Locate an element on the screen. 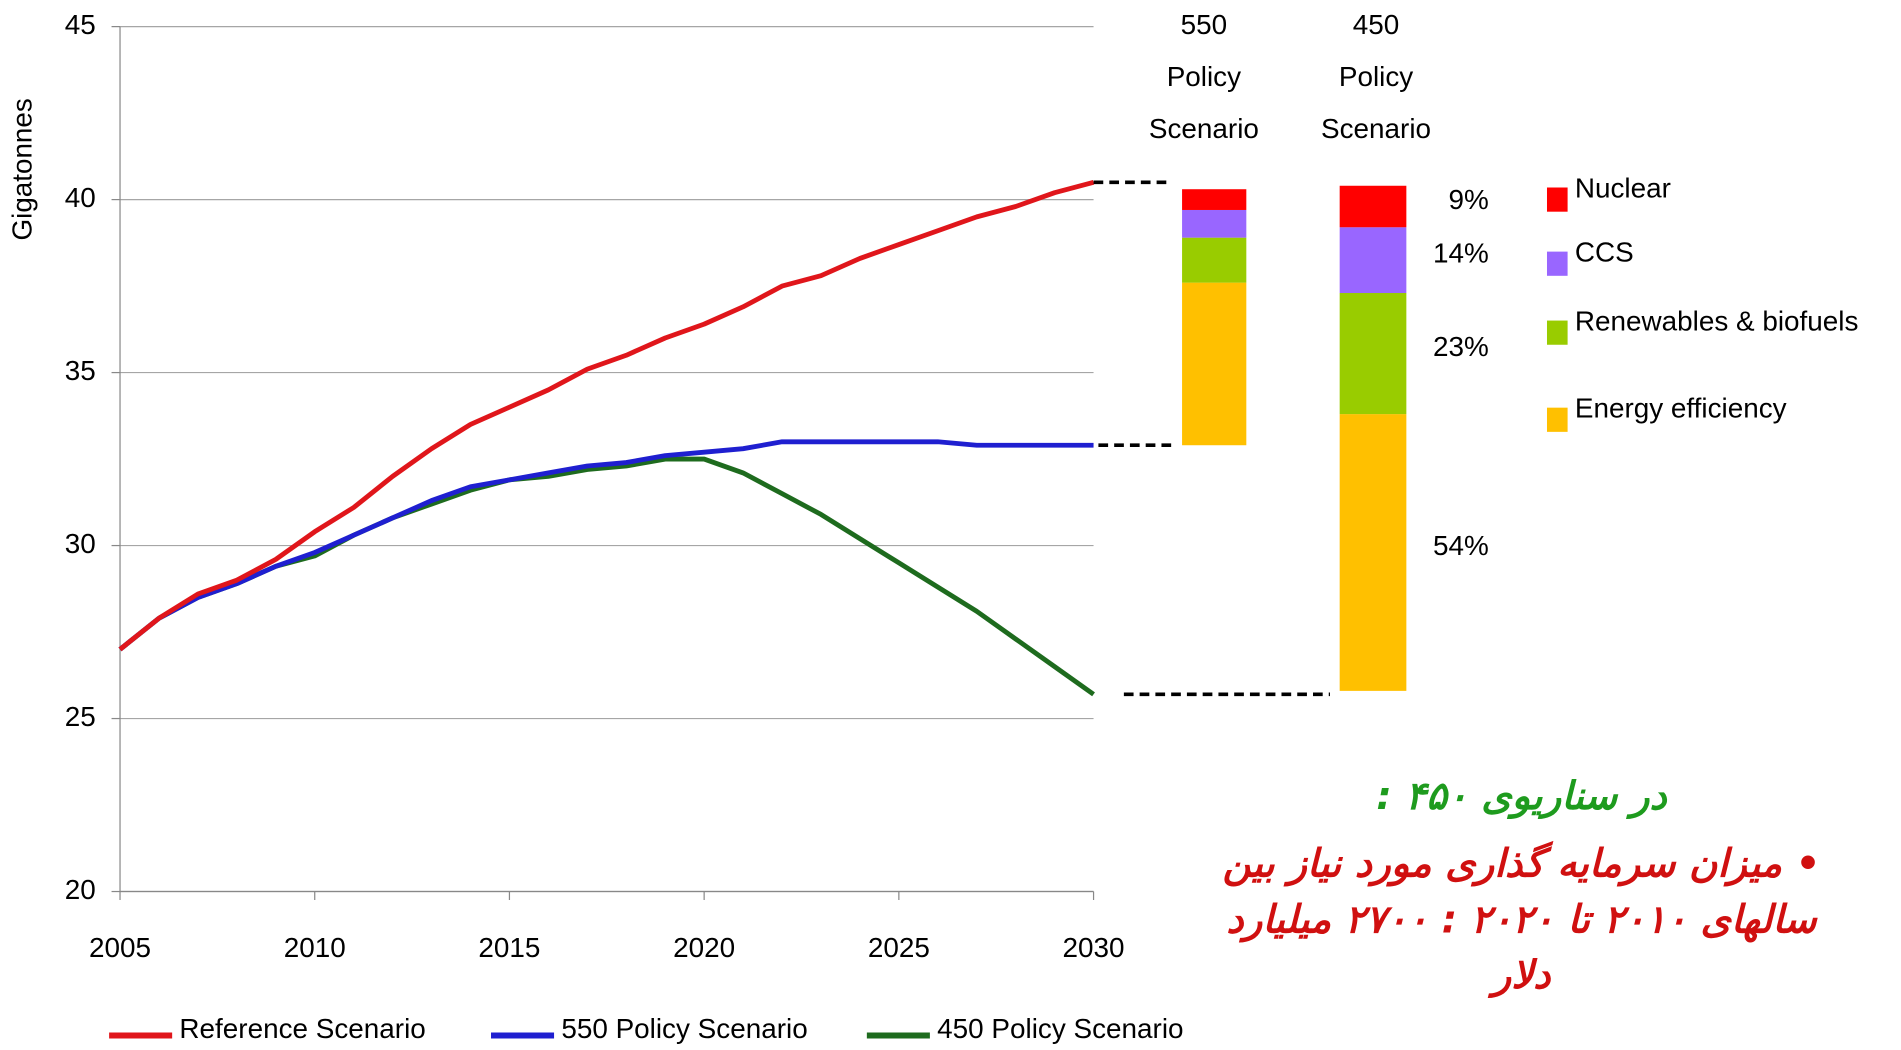 This screenshot has height=1050, width=1901. y-tick-label: 40 is located at coordinates (80, 197).